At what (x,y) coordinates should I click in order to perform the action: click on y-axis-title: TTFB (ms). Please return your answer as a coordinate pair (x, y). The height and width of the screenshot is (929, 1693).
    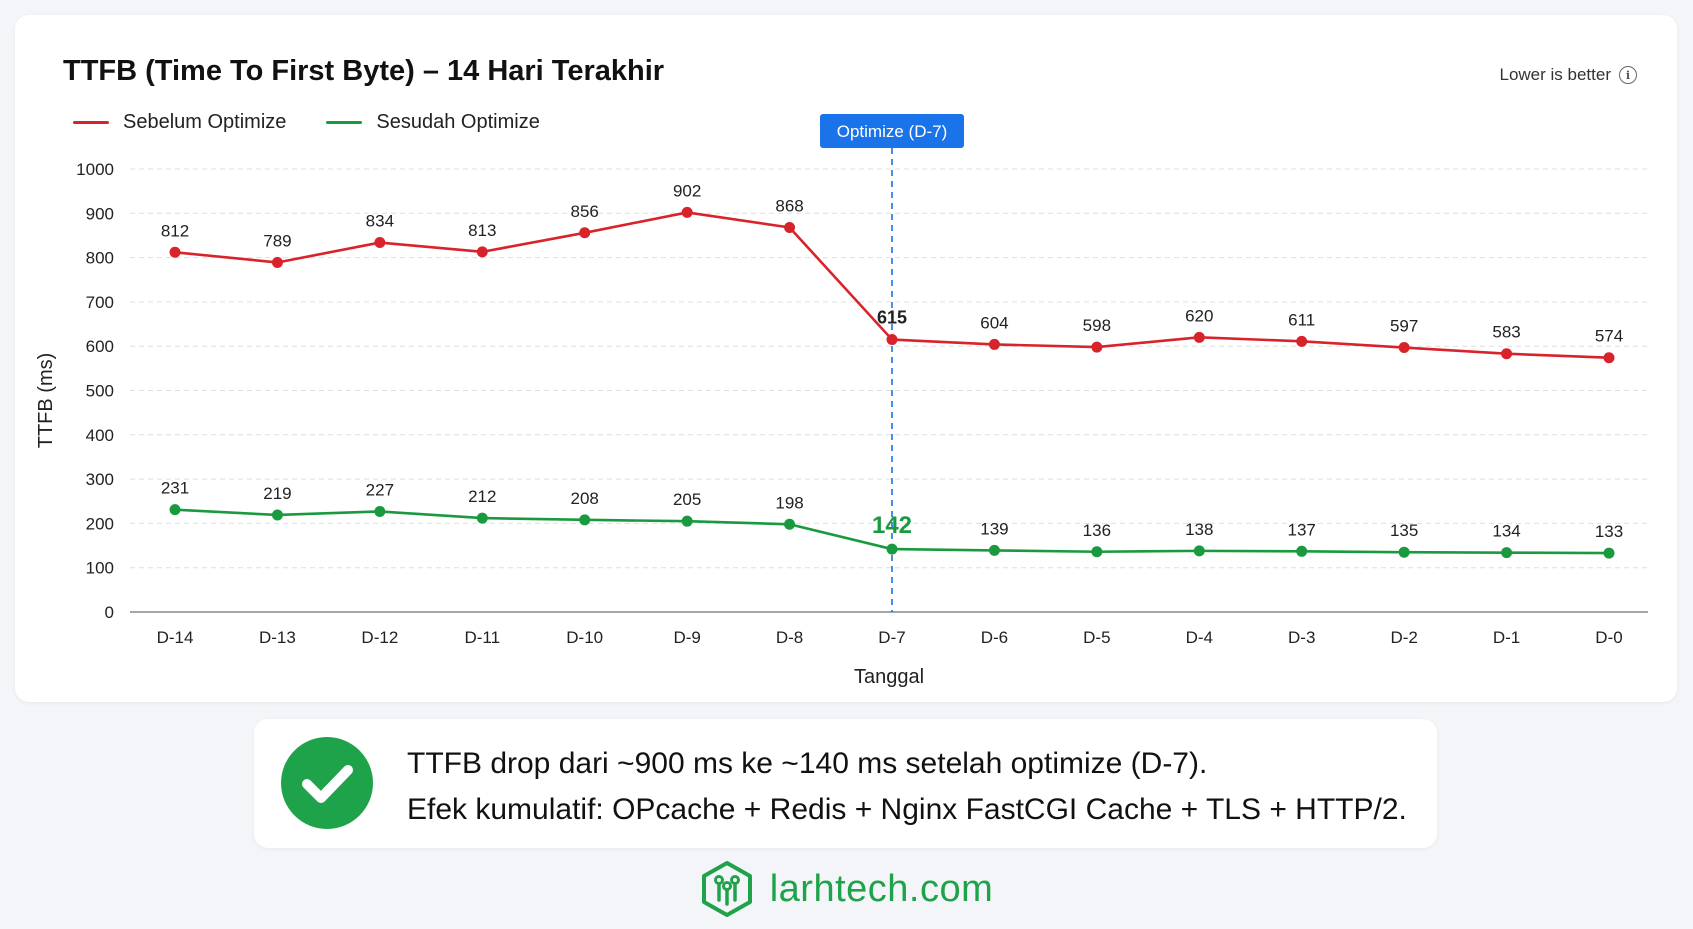
    Looking at the image, I should click on (46, 401).